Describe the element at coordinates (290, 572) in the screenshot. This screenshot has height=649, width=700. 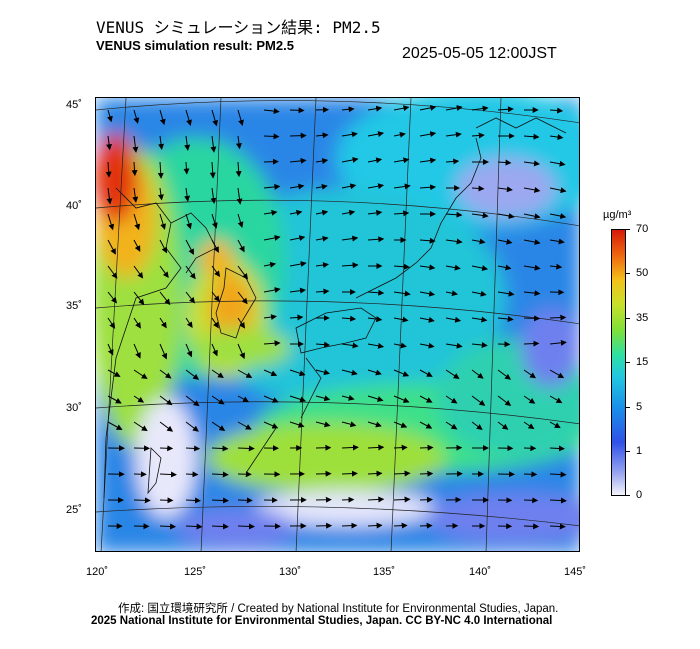
I see `lon-label-130: 130˚` at that location.